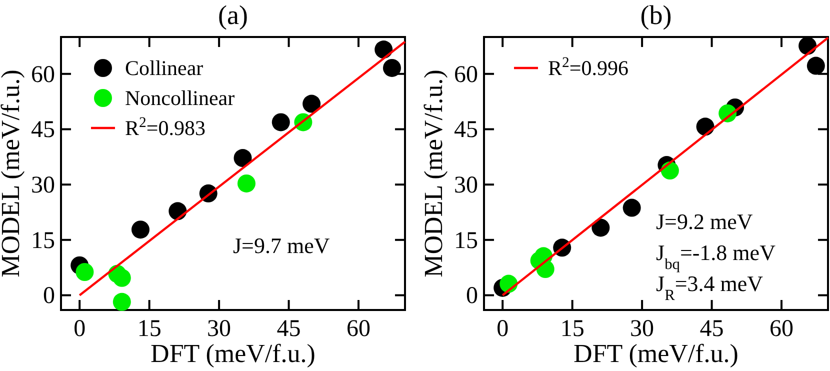 The width and height of the screenshot is (830, 371). What do you see at coordinates (656, 15) in the screenshot?
I see `chart-title: (b)` at bounding box center [656, 15].